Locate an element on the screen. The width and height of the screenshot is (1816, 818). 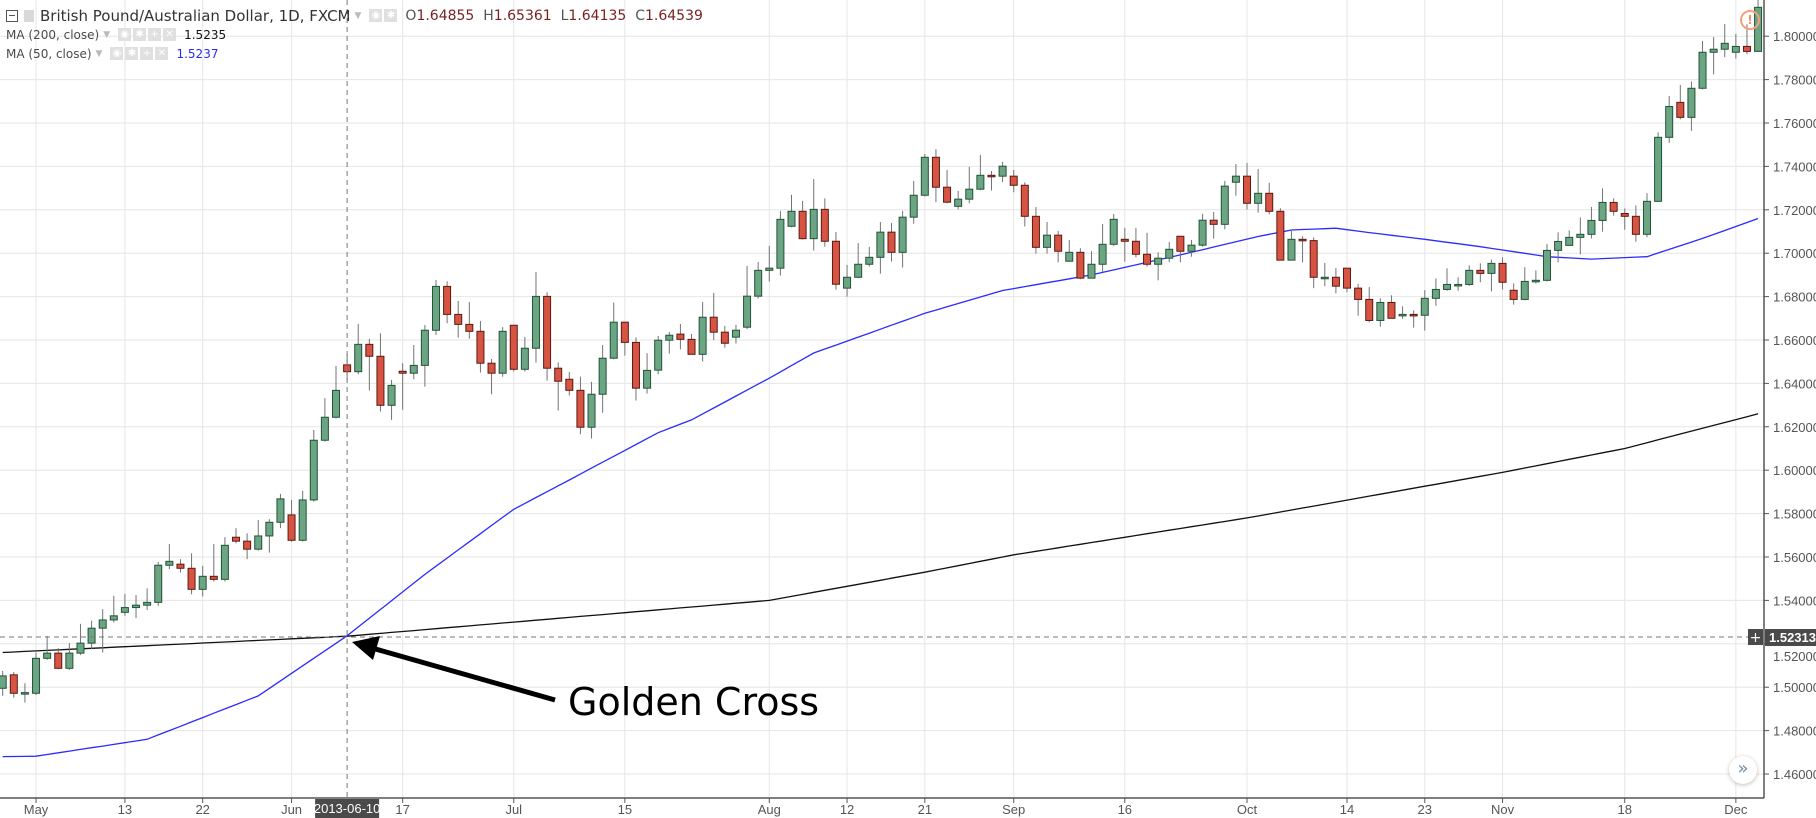
double-chevron-right-icon: » is located at coordinates (1743, 770).